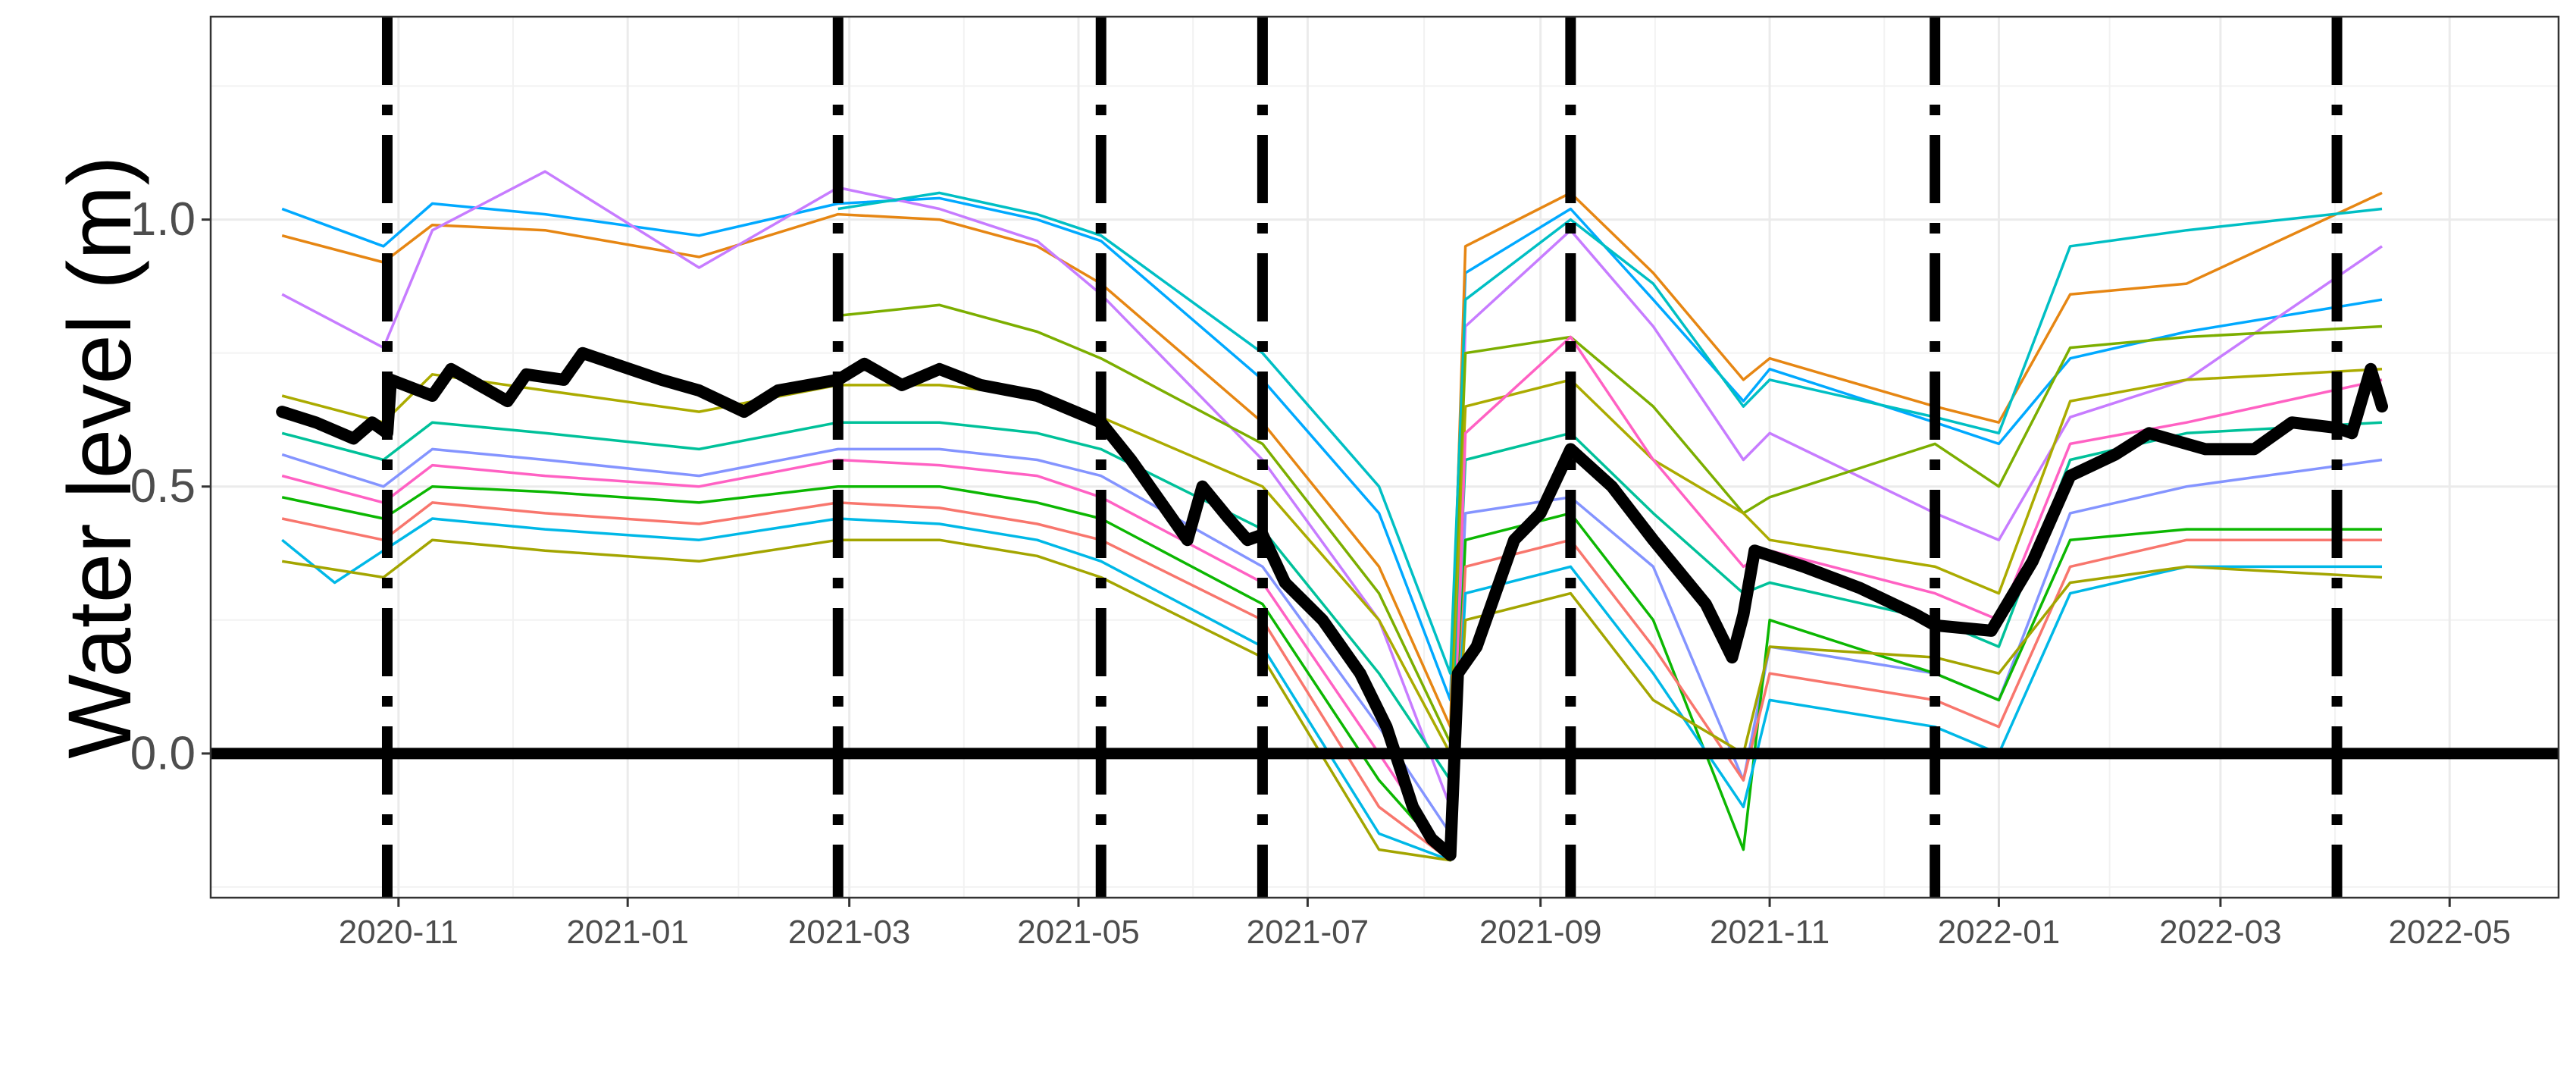 The height and width of the screenshot is (1066, 2576). Describe the element at coordinates (1078, 932) in the screenshot. I see `x-tick-label: 2021-05` at that location.